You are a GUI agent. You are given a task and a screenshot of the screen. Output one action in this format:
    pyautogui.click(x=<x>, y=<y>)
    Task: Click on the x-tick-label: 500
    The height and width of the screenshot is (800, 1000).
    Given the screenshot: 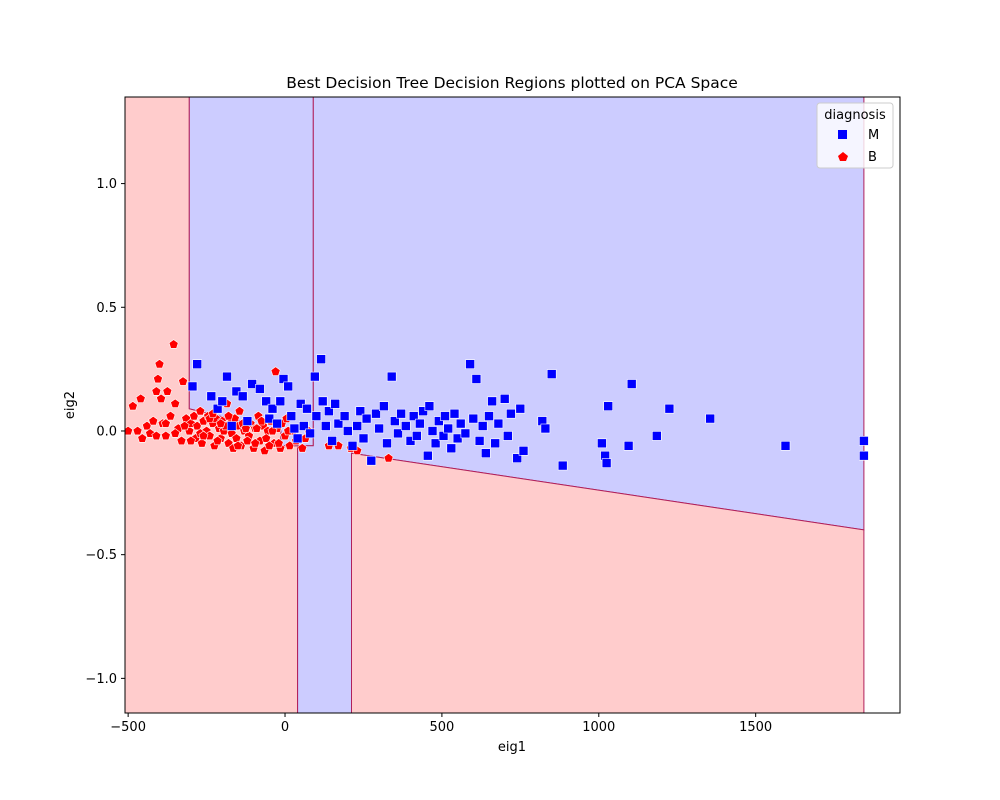 What is the action you would take?
    pyautogui.click(x=441, y=727)
    